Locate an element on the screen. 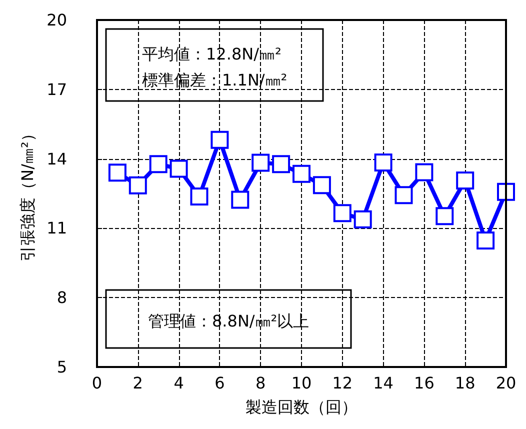  x-tick-label: 16 is located at coordinates (424, 383).